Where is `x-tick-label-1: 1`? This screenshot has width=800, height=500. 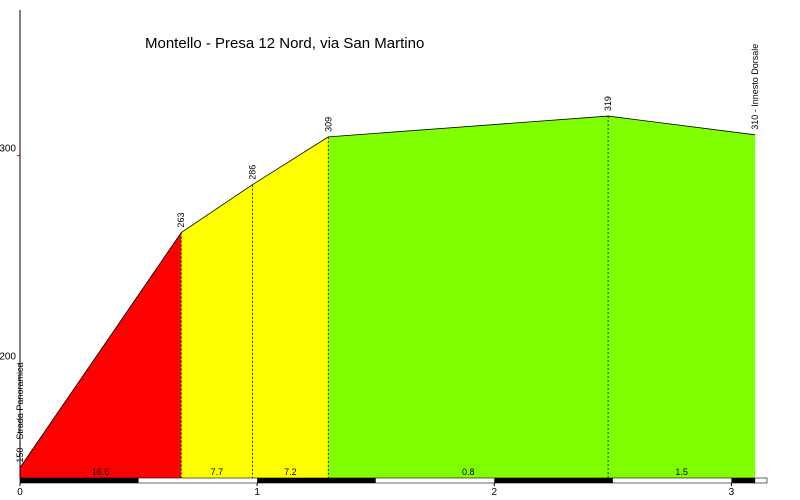 x-tick-label-1: 1 is located at coordinates (257, 492).